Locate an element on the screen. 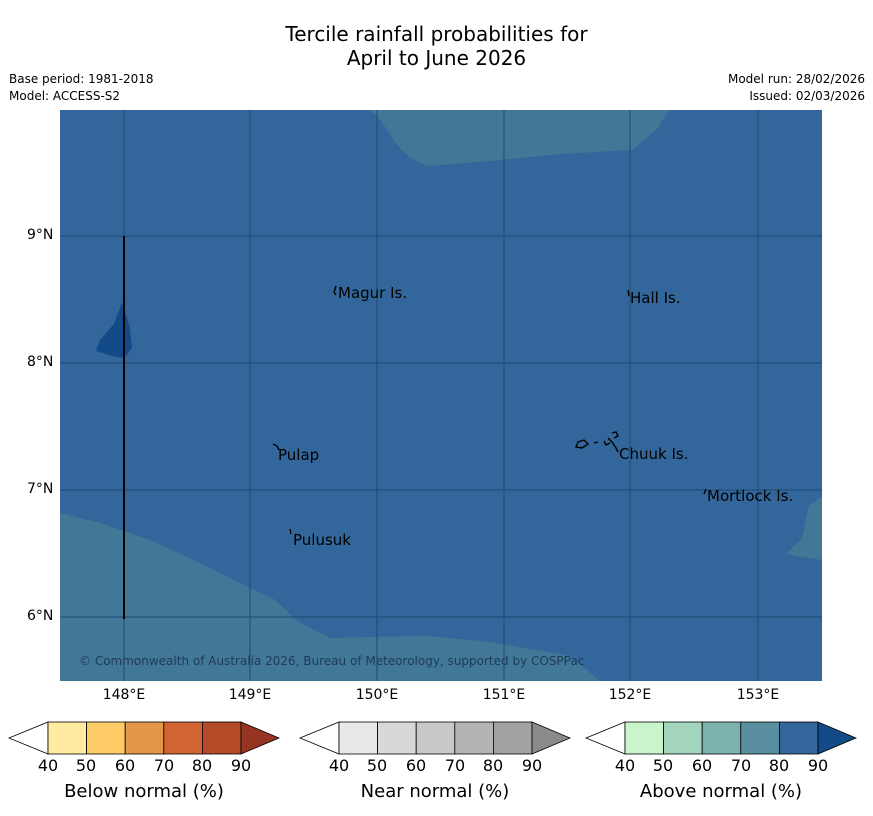 This screenshot has height=816, width=873. issued-date: Issued: 02/03/2026 is located at coordinates (807, 96).